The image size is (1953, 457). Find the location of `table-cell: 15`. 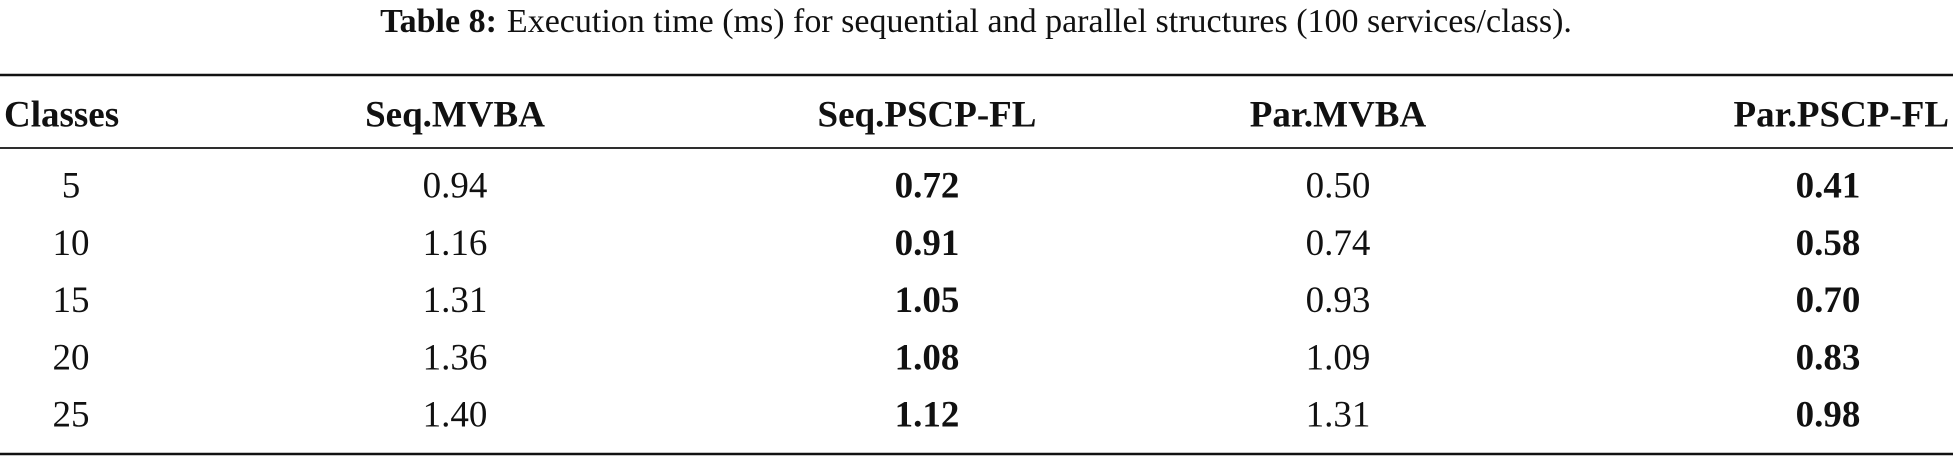

table-cell: 15 is located at coordinates (71, 300).